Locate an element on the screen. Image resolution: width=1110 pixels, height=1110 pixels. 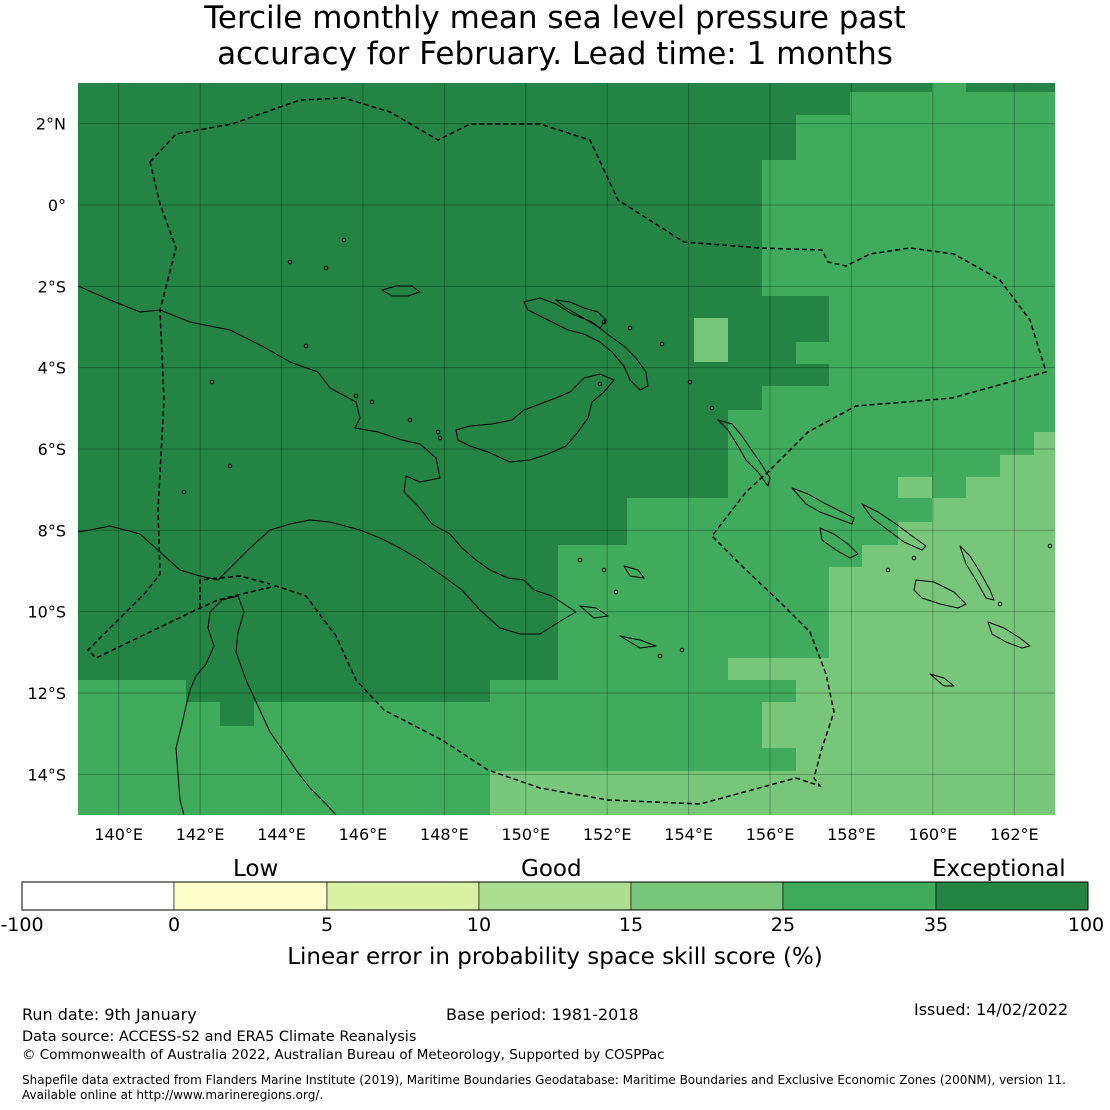
lon-tick-label: 142°E is located at coordinates (200, 834).